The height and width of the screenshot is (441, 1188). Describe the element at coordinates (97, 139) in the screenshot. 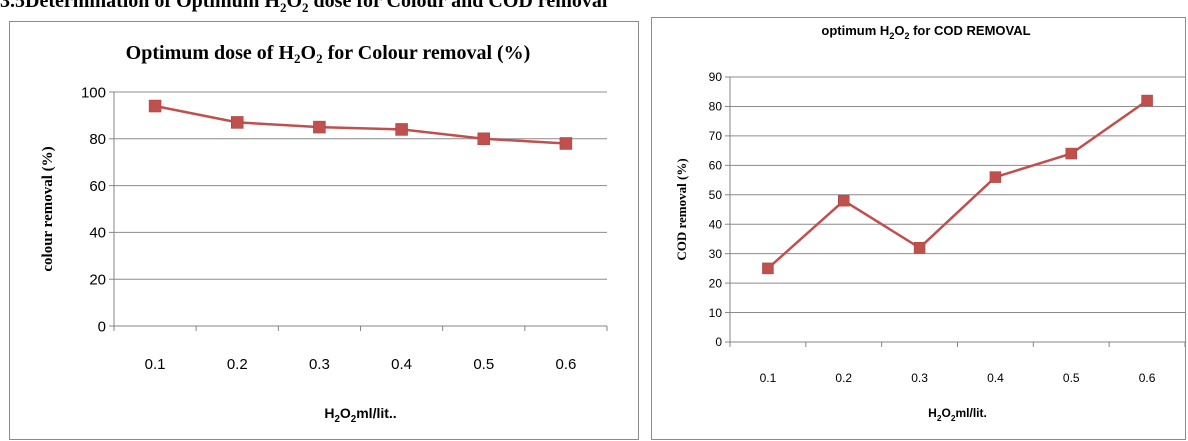

I see `colour-y-tick-label: 80` at that location.